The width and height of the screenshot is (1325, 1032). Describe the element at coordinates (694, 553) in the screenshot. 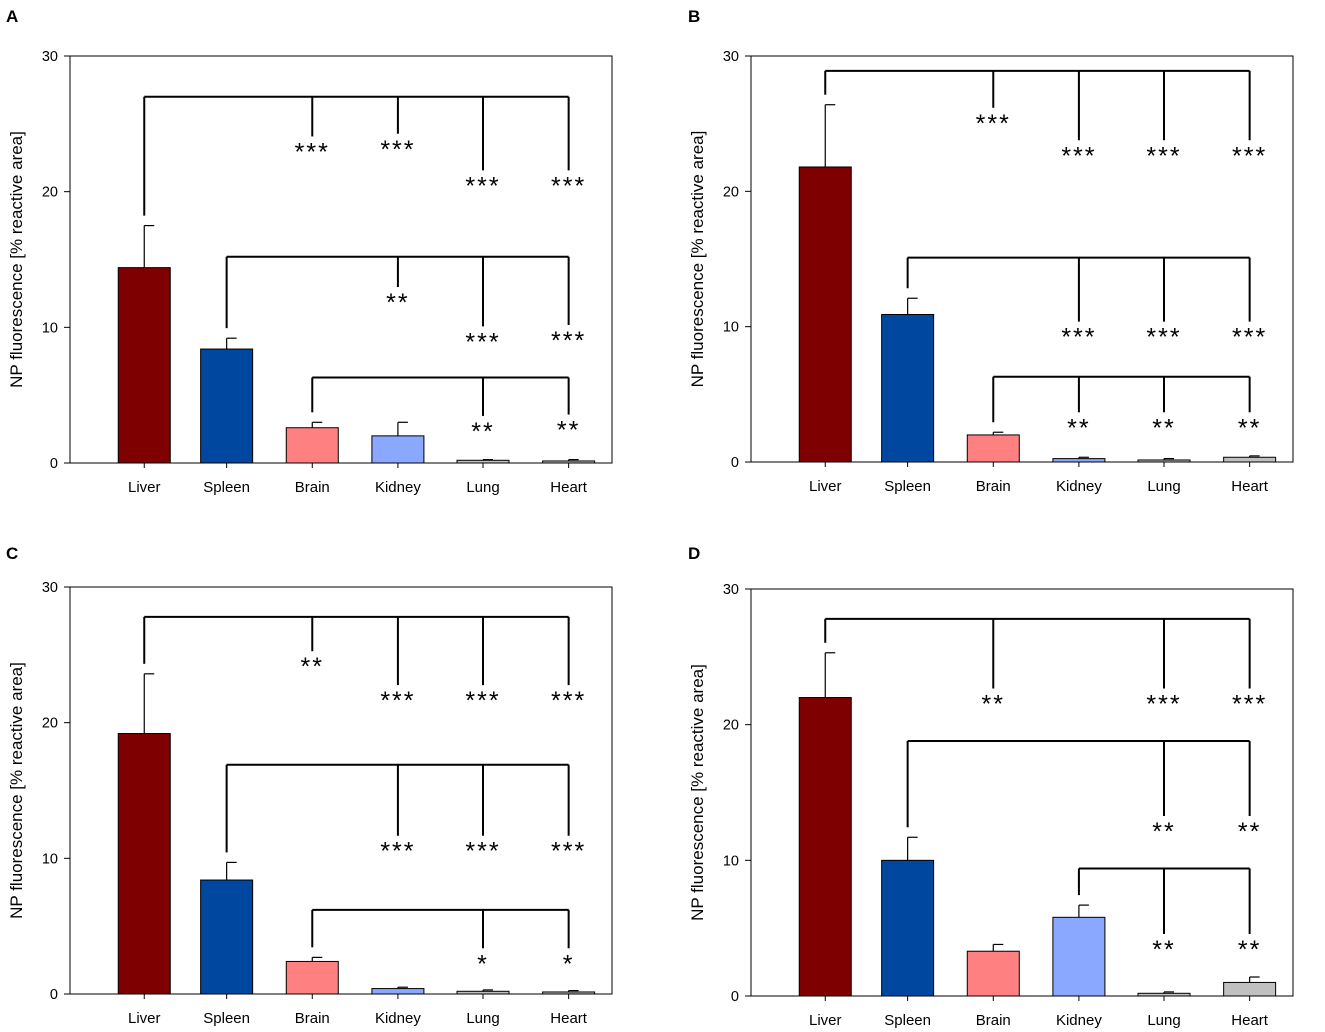

I see `panel-label: D` at that location.